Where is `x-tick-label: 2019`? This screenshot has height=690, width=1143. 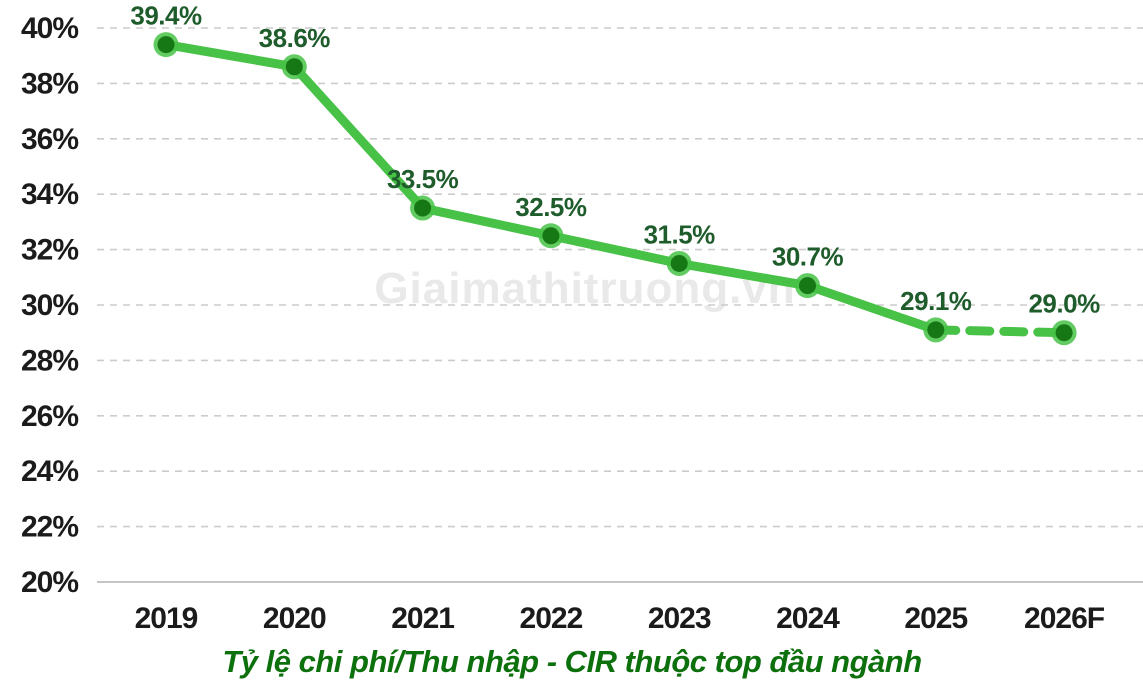 x-tick-label: 2019 is located at coordinates (166, 618).